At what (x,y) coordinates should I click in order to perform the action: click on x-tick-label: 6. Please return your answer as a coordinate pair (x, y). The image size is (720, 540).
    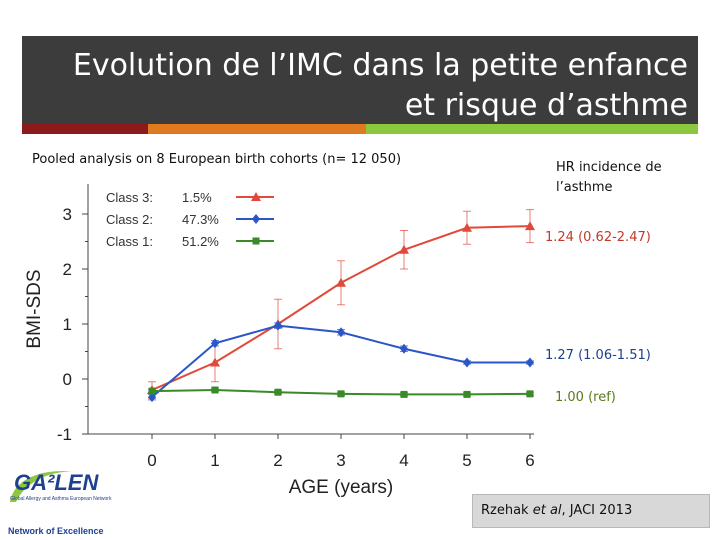
    Looking at the image, I should click on (529, 460).